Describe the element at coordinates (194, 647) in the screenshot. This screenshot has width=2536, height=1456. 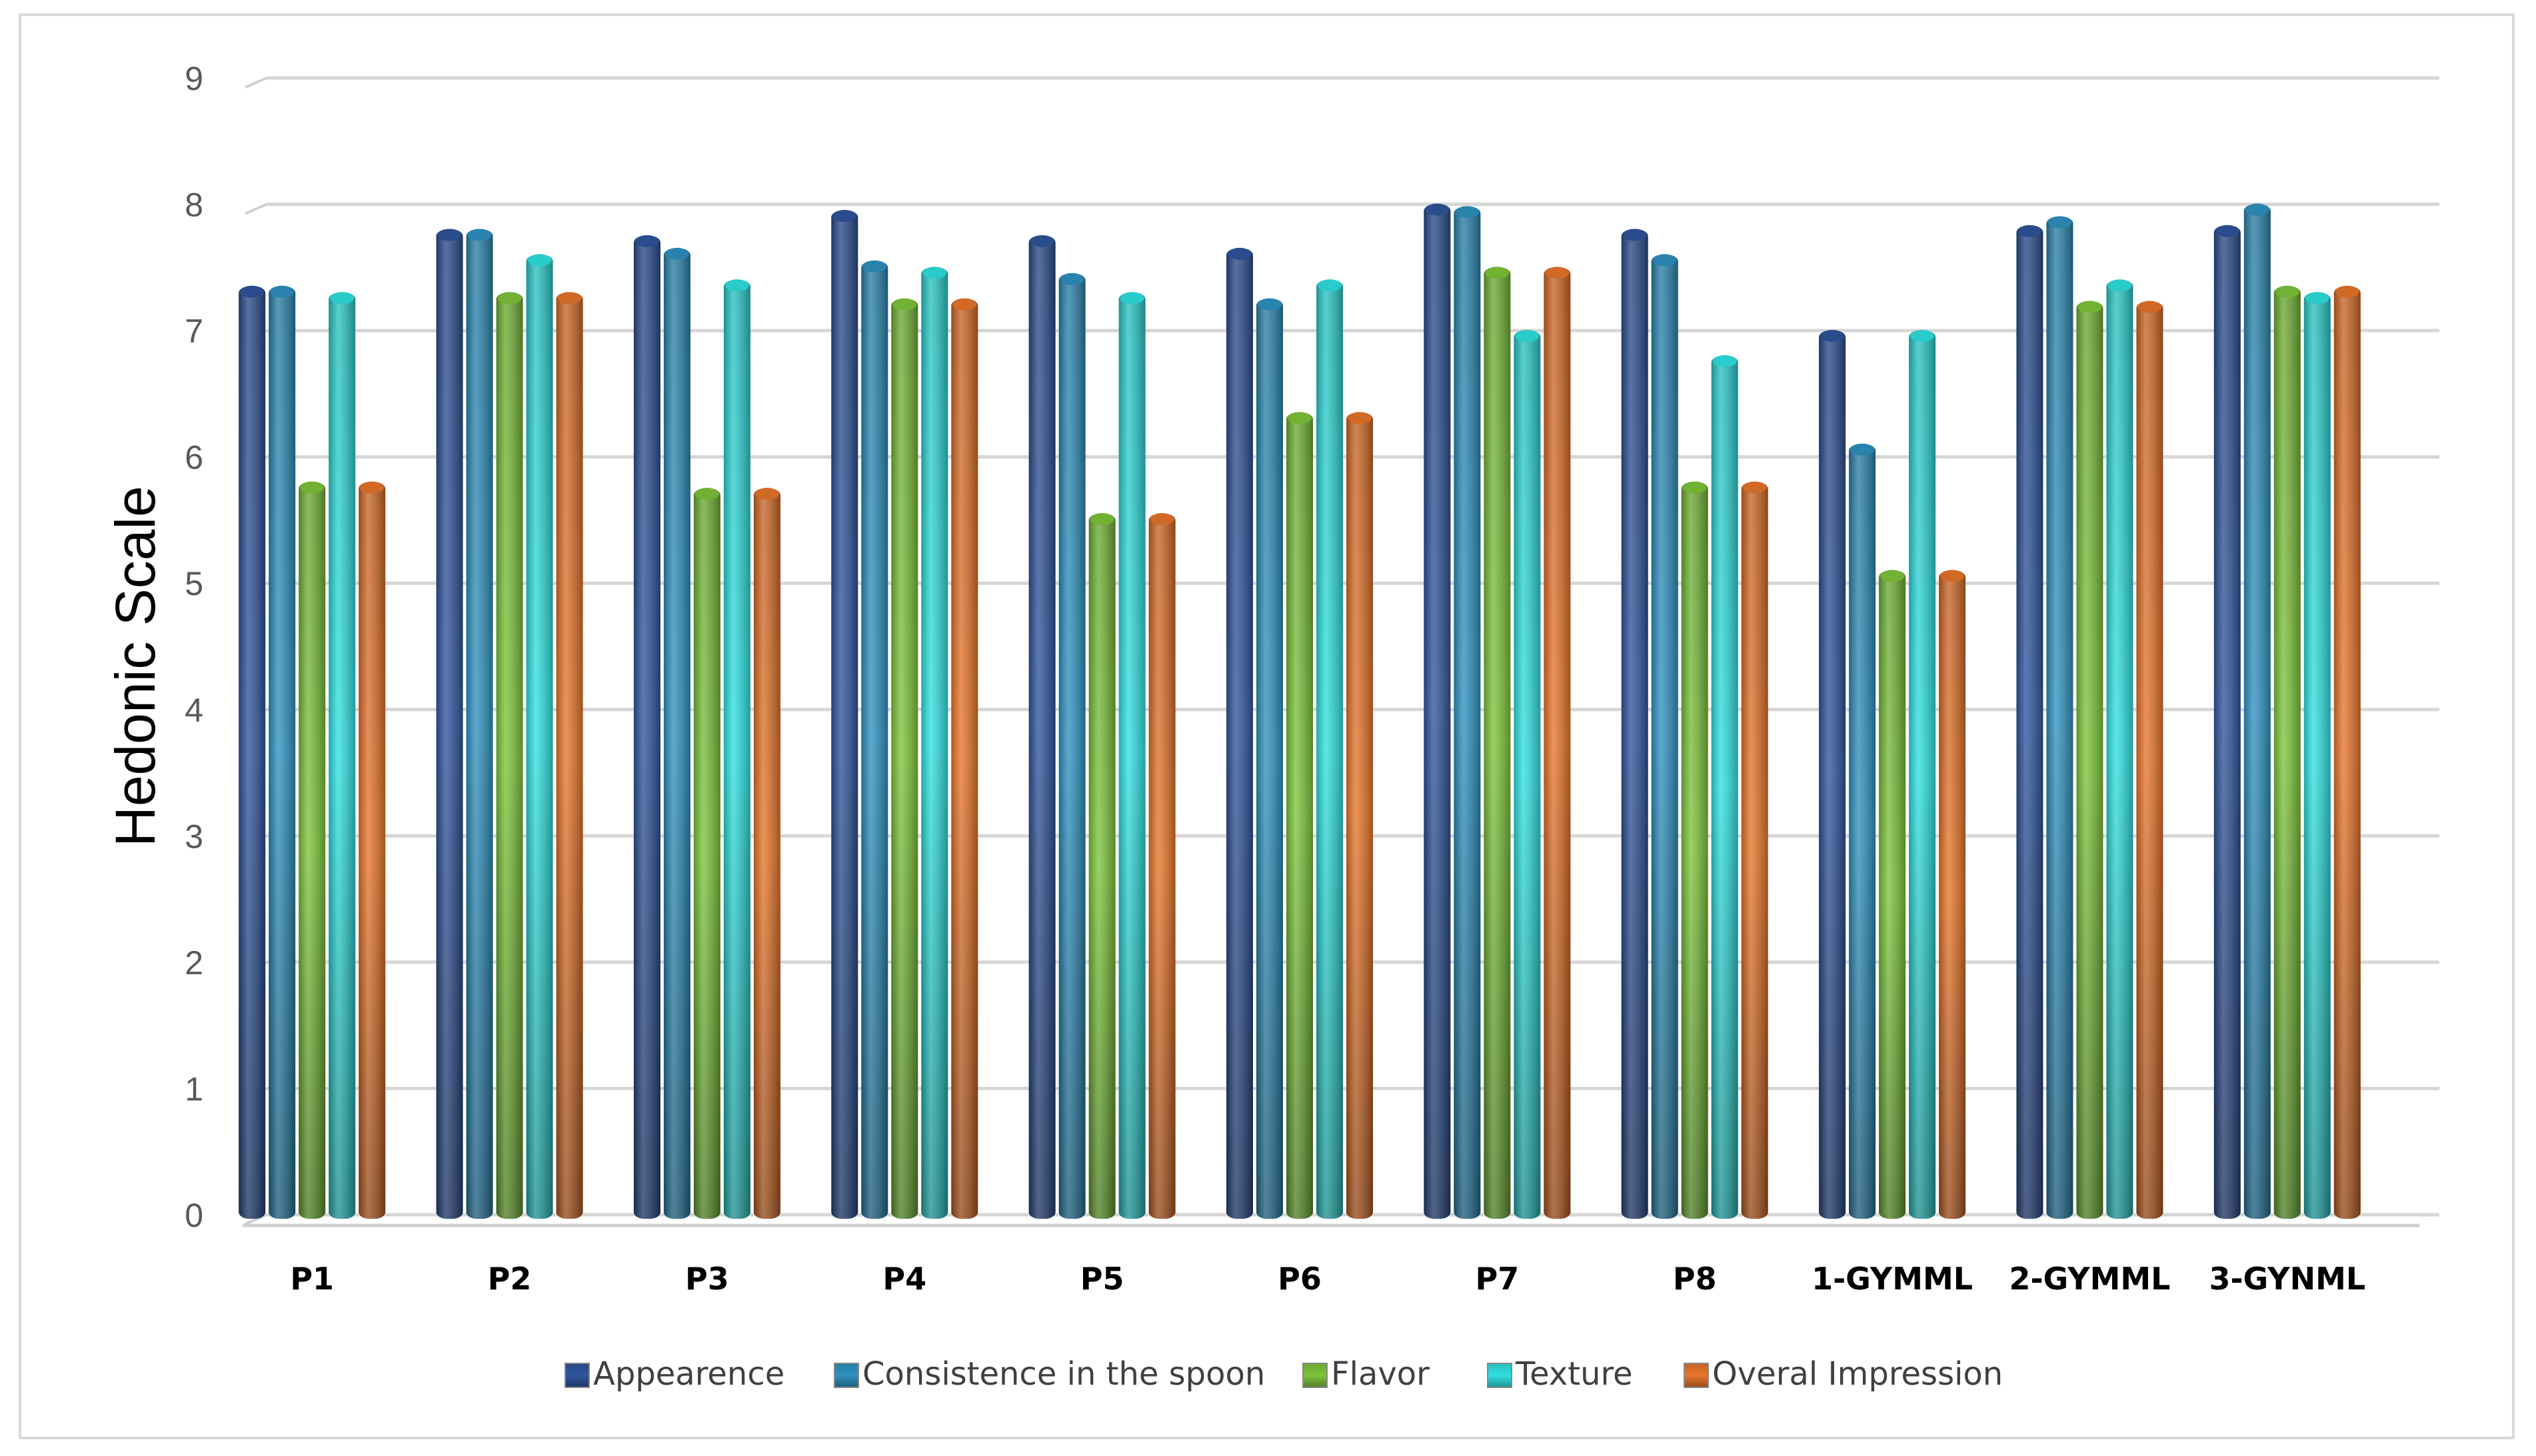
I see `y-axis-ticks: 0 1 2 3 4 5 6 7 8 9` at that location.